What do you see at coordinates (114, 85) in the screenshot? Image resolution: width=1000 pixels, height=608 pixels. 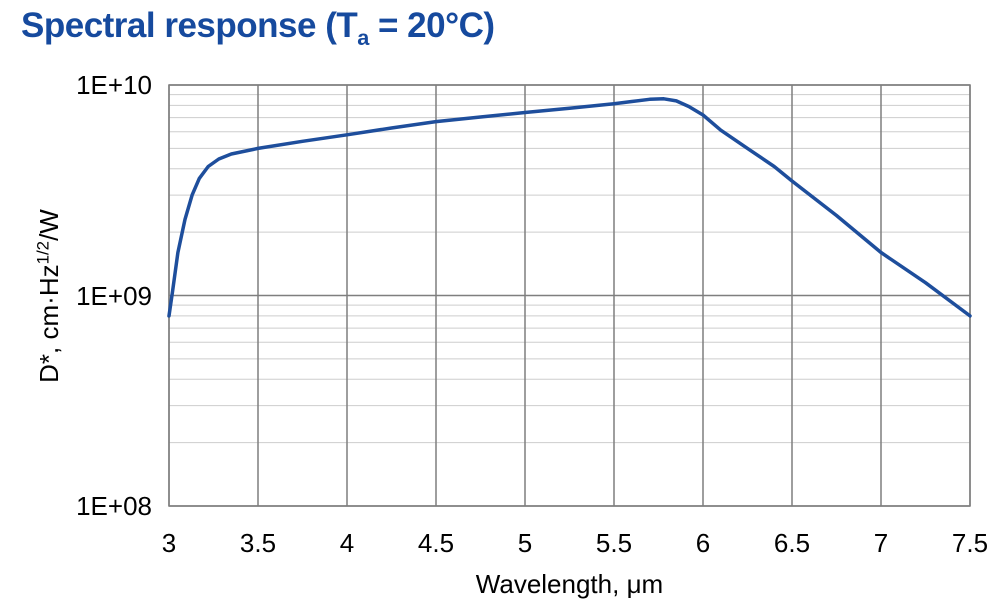 I see `y-tick-label: 1E+10` at bounding box center [114, 85].